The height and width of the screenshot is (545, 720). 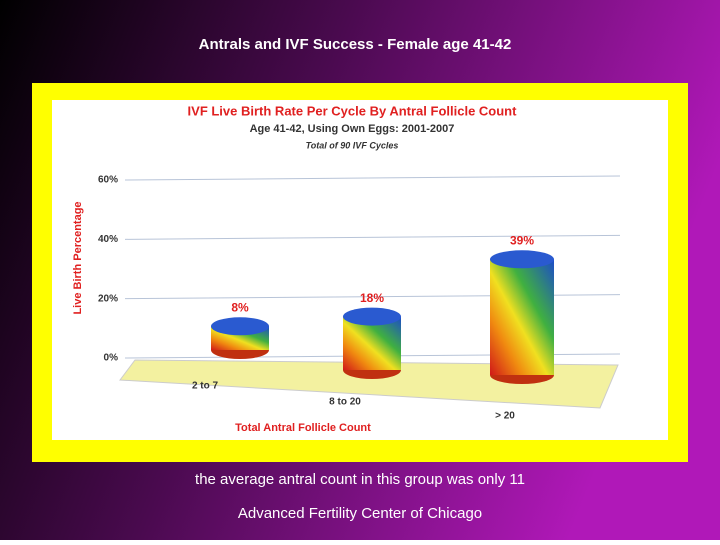 What do you see at coordinates (240, 307) in the screenshot?
I see `value-label: 8%` at bounding box center [240, 307].